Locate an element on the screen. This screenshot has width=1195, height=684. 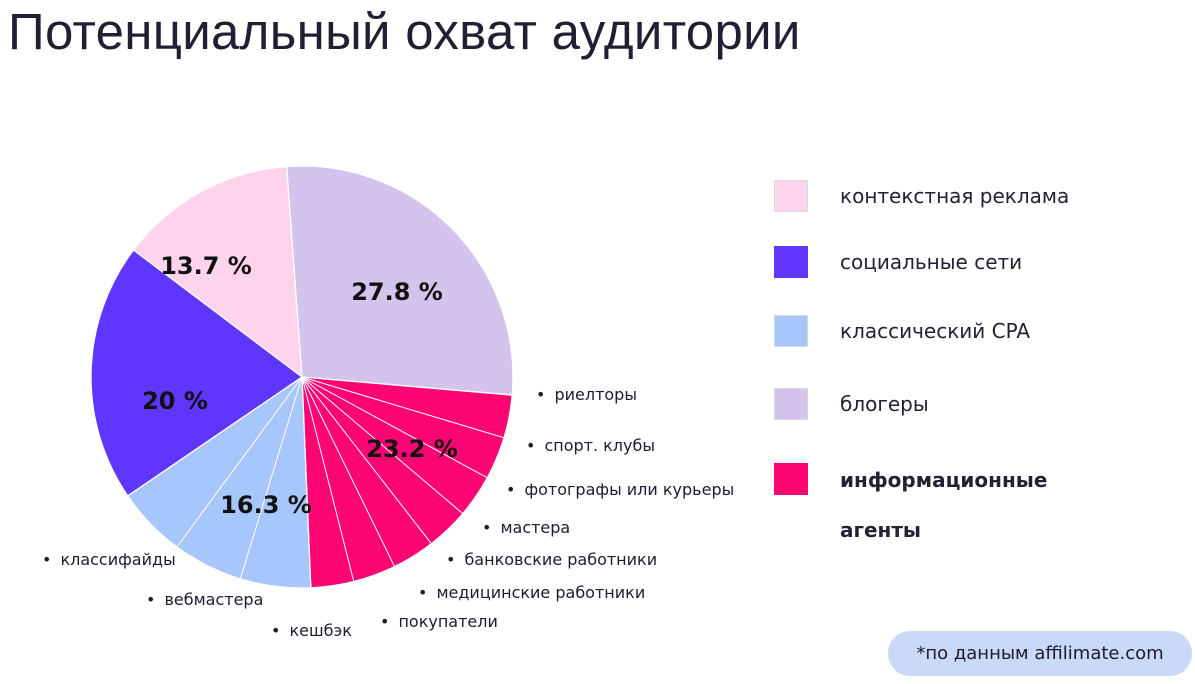
legend-item-info-agents: информационные агенты is located at coordinates (932, 509).